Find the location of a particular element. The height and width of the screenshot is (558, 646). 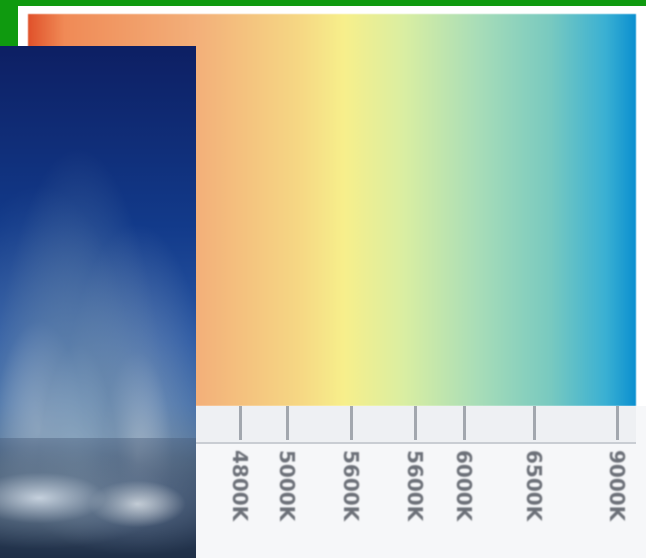

tick-label: 9000K is located at coordinates (617, 486).